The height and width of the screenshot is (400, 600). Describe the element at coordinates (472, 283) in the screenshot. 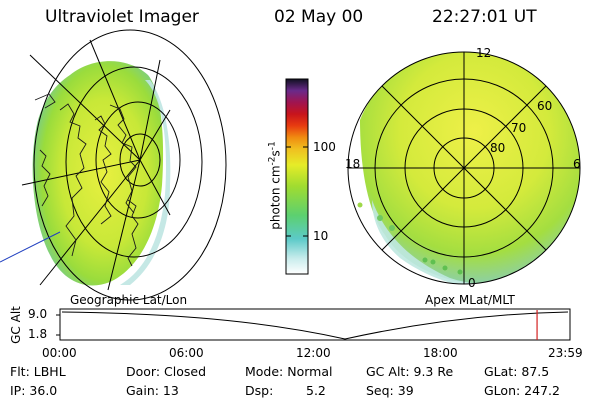

I see `mlt-label-0: 0` at that location.